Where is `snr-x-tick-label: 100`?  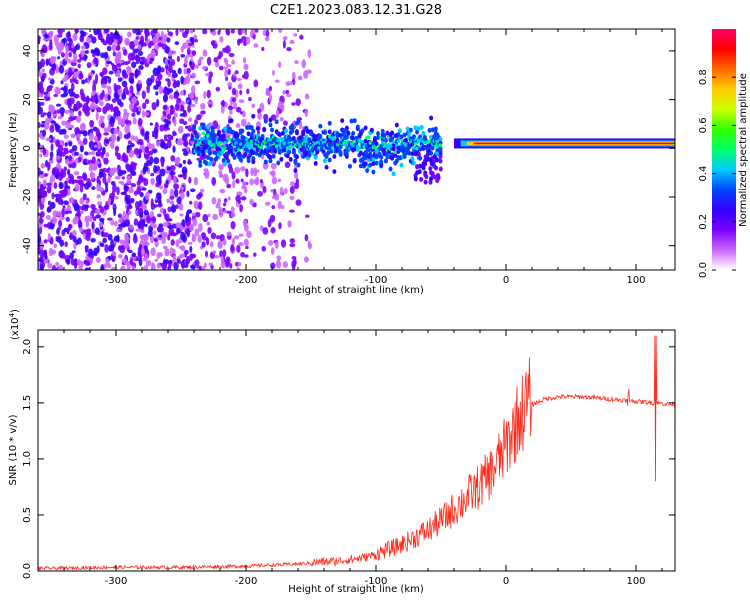
snr-x-tick-label: 100 is located at coordinates (635, 581).